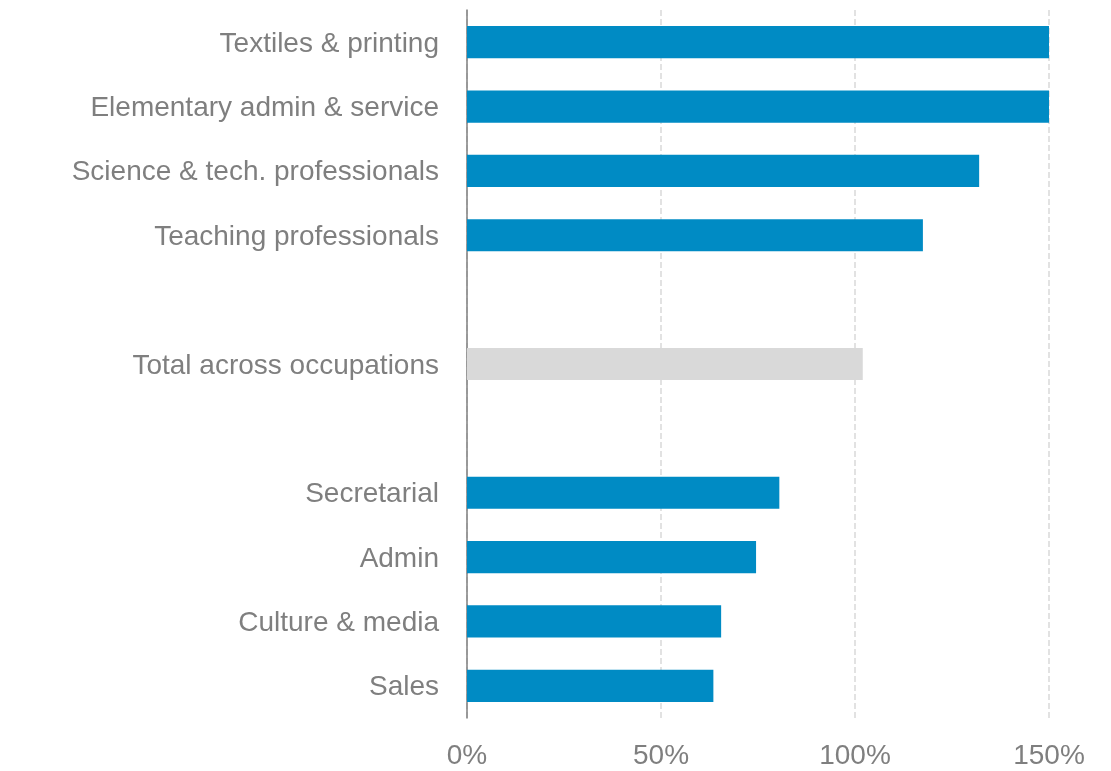 The image size is (1111, 771). I want to click on y-tick-label: Admin, so click(399, 557).